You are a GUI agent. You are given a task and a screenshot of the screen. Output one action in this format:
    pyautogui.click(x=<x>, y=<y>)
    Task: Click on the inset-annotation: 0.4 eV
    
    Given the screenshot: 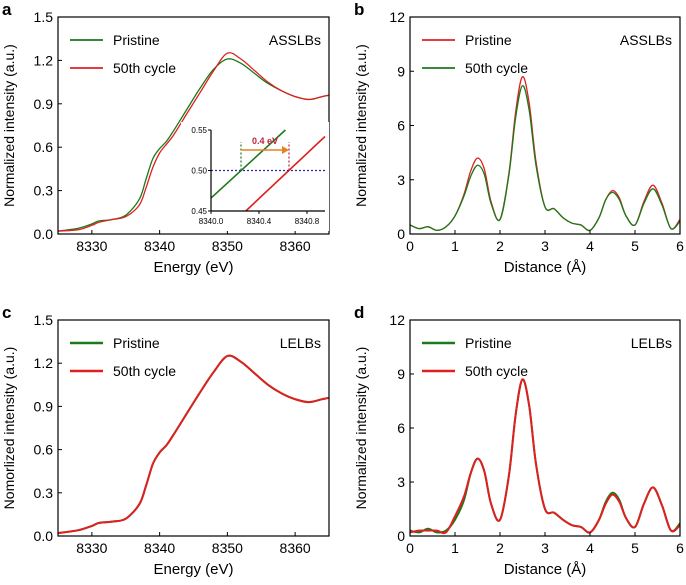 What is the action you would take?
    pyautogui.click(x=265, y=141)
    